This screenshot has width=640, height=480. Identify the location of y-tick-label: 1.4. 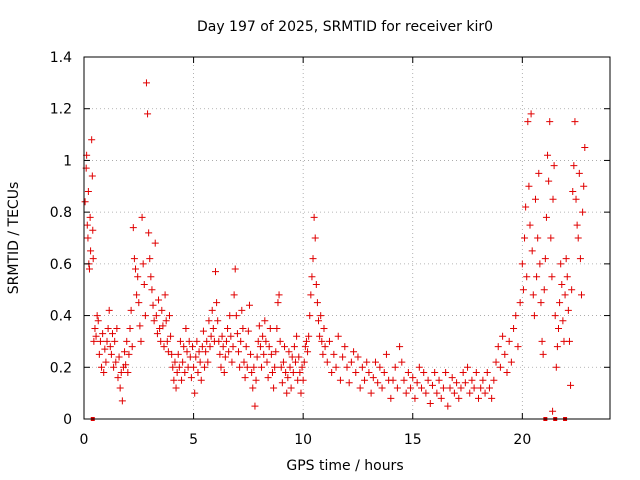
(61, 58).